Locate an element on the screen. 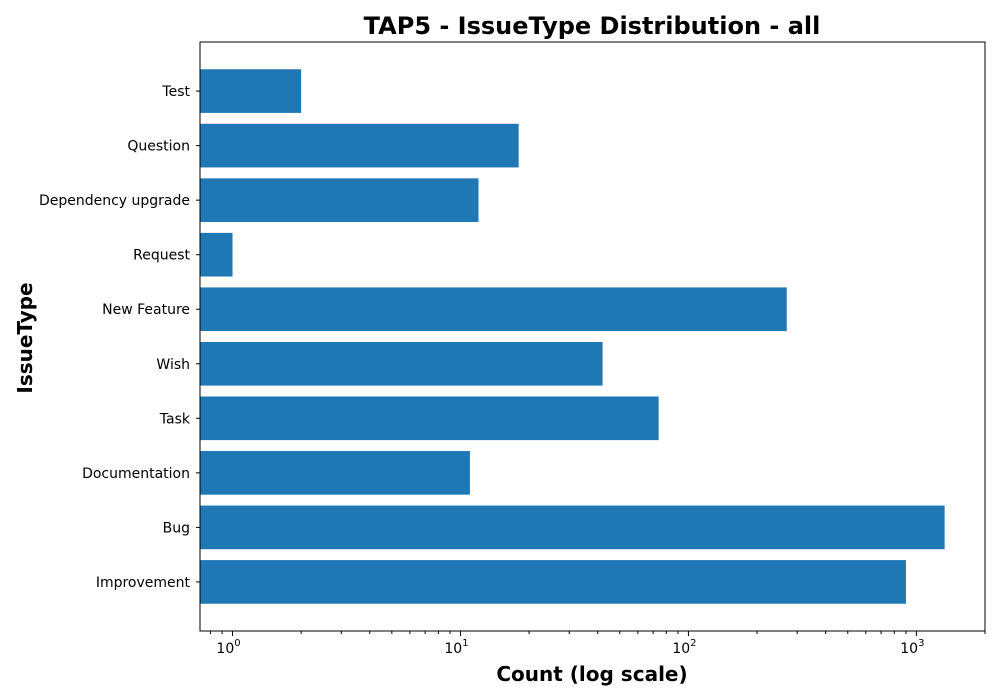  bar-documentation is located at coordinates (335, 473).